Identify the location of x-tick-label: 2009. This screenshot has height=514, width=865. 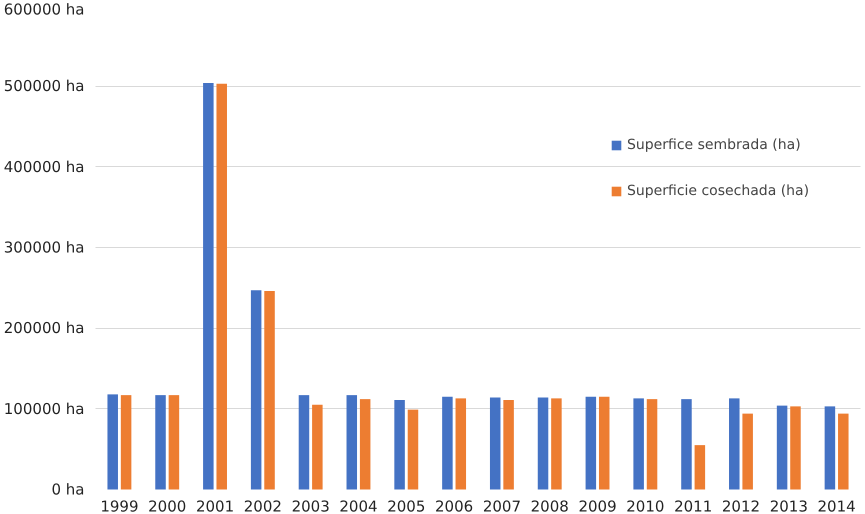
(597, 506).